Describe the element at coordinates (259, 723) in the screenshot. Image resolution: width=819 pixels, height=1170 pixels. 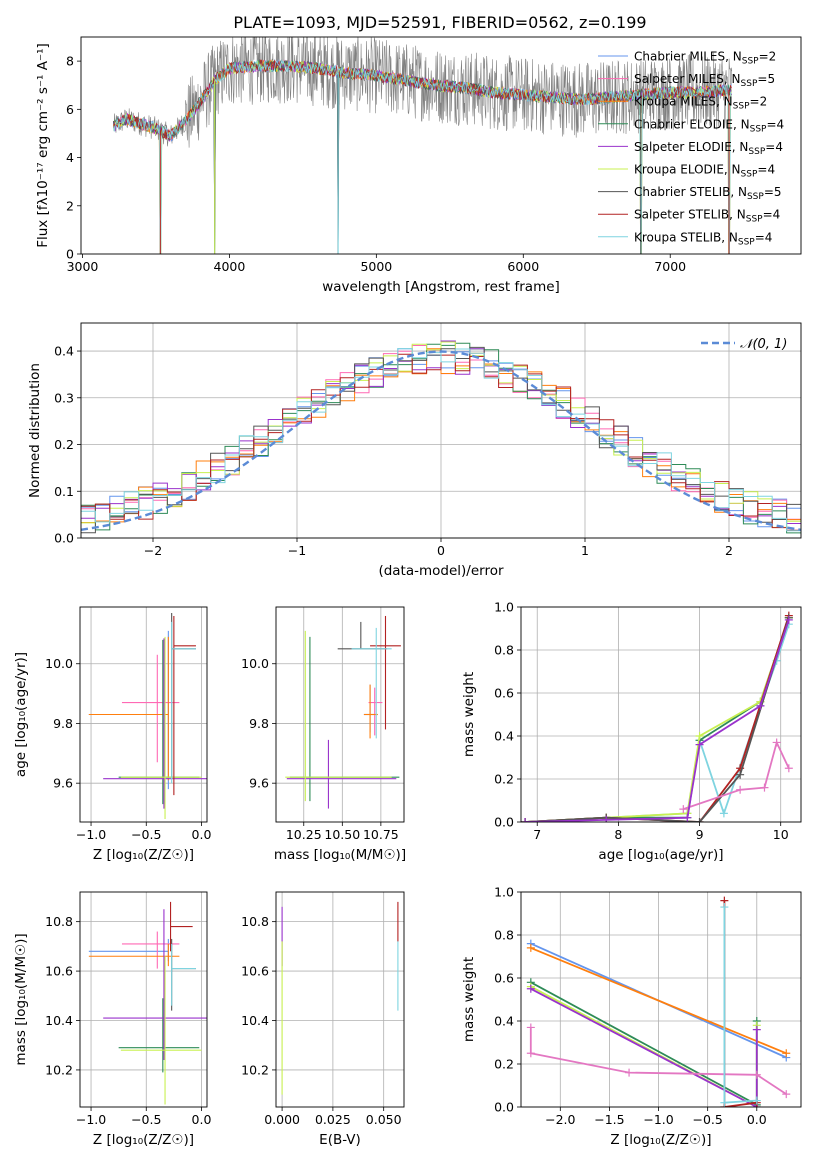
I see `y-tick-label: 9.8` at that location.